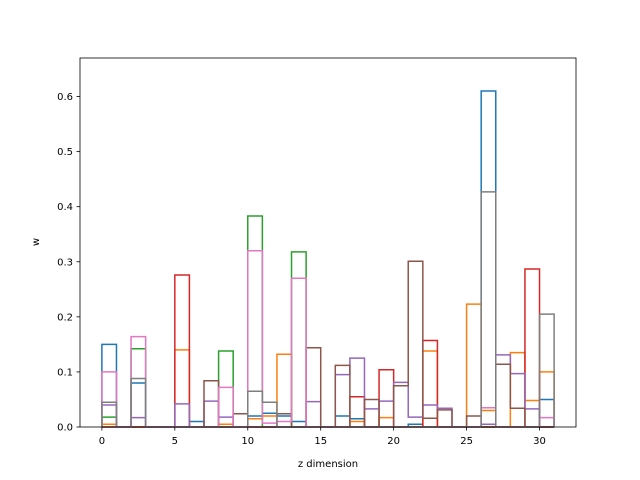 The height and width of the screenshot is (480, 640). Describe the element at coordinates (65, 152) in the screenshot. I see `y-tick-label: 0.5` at that location.